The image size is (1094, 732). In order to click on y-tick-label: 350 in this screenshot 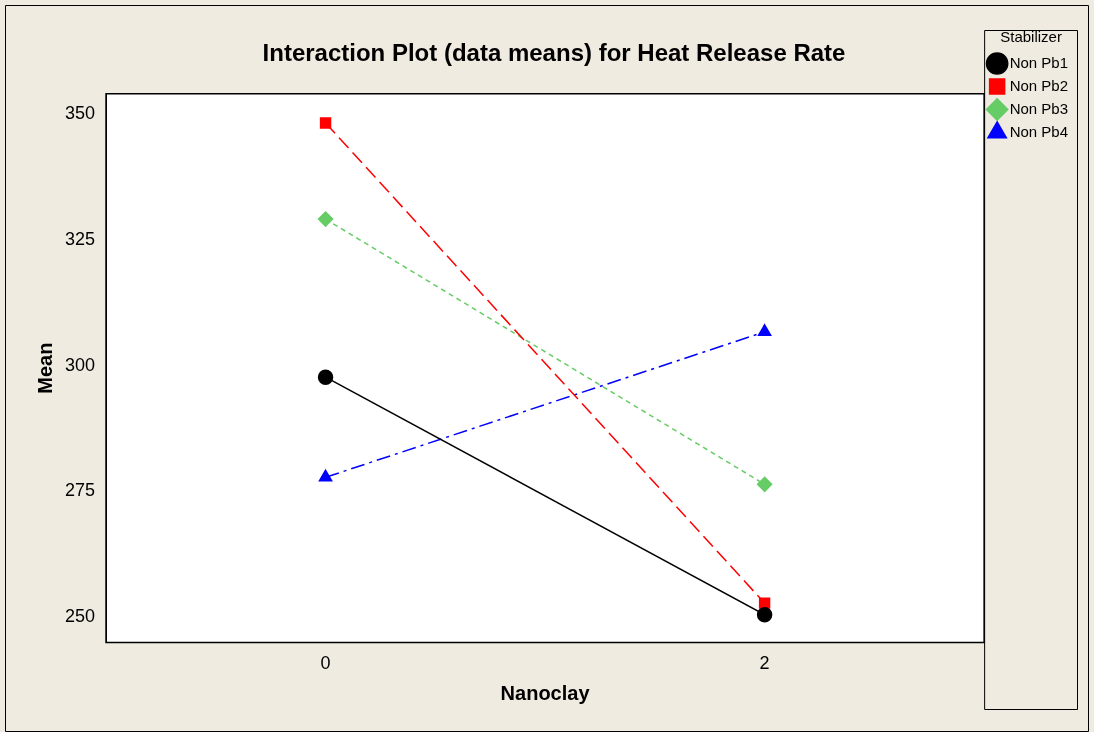, I will do `click(80, 112)`.